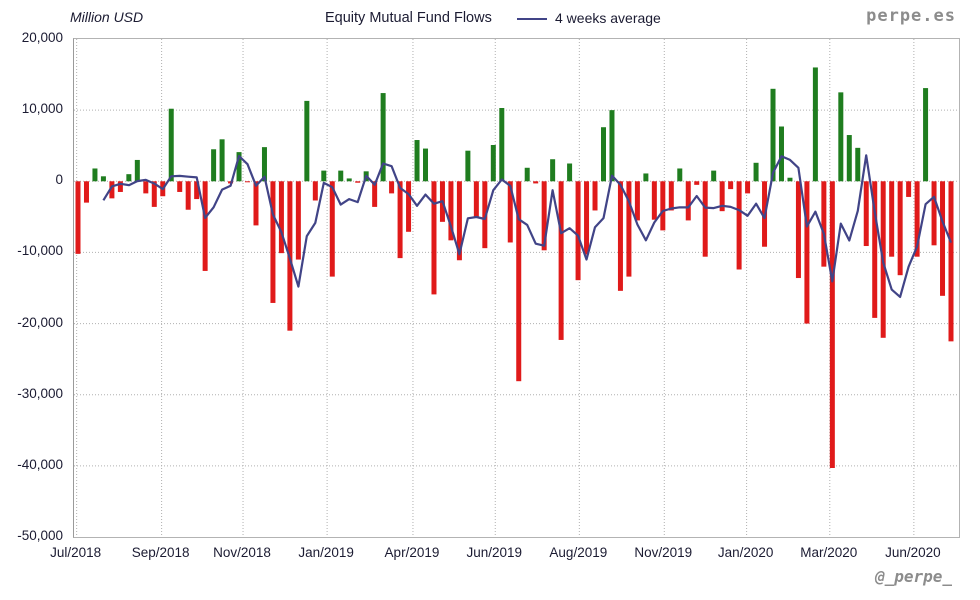  Describe the element at coordinates (42, 37) in the screenshot. I see `y-tick-label: 20,000` at that location.